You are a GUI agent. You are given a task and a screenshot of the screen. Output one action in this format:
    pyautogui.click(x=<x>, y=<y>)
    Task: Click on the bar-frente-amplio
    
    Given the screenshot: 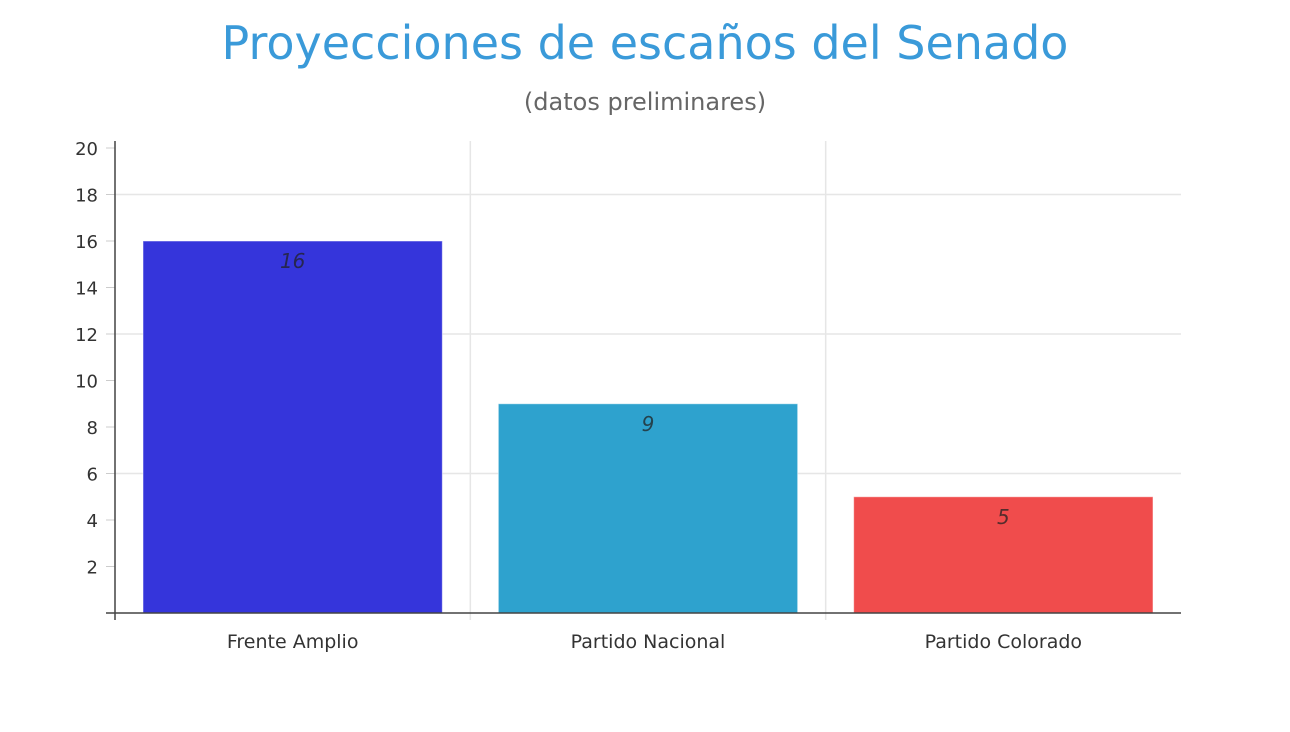 What is the action you would take?
    pyautogui.click(x=292, y=427)
    